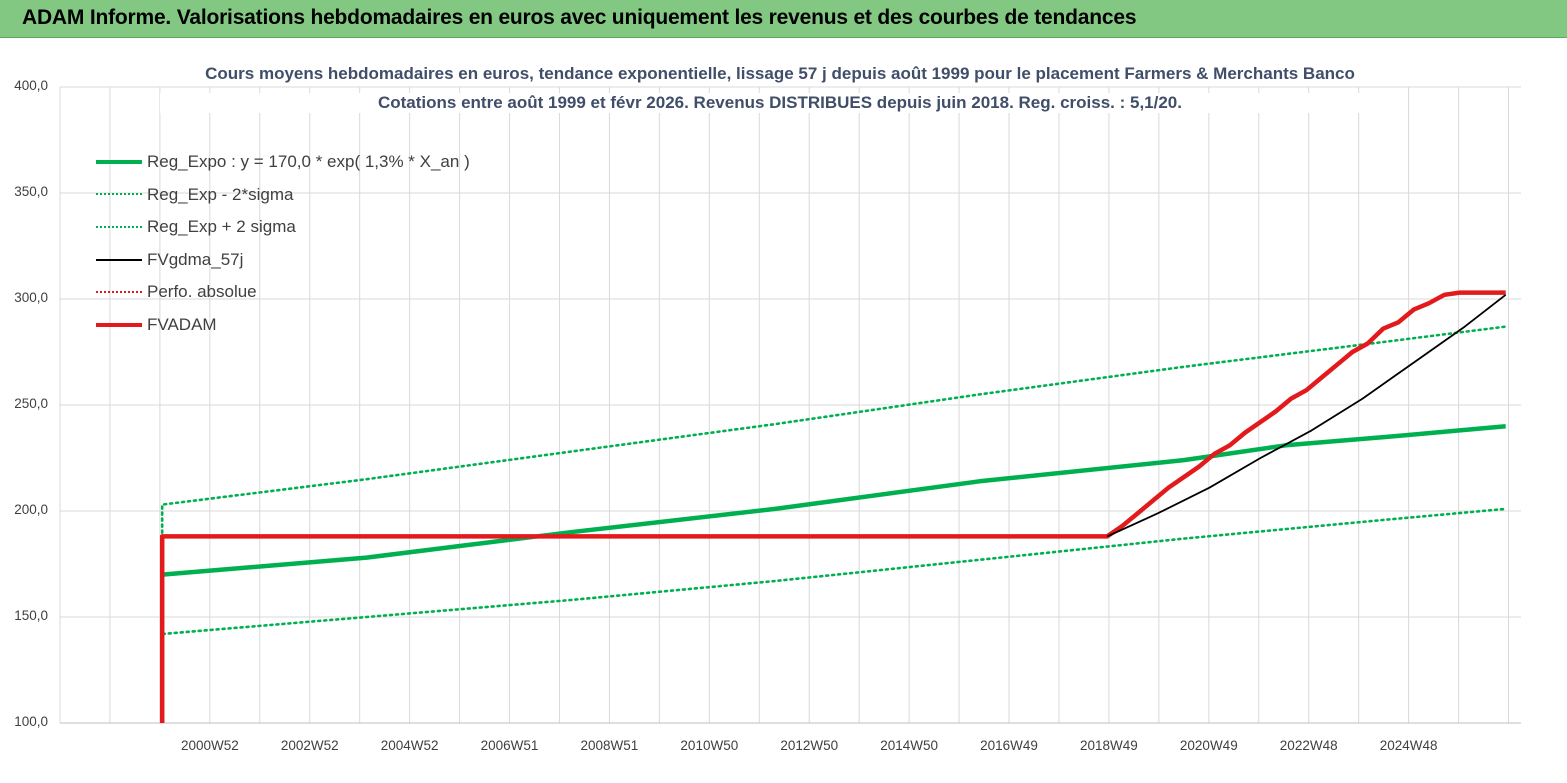 This screenshot has height=783, width=1567. Describe the element at coordinates (1009, 745) in the screenshot. I see `x-tick-label: 2016W49` at that location.